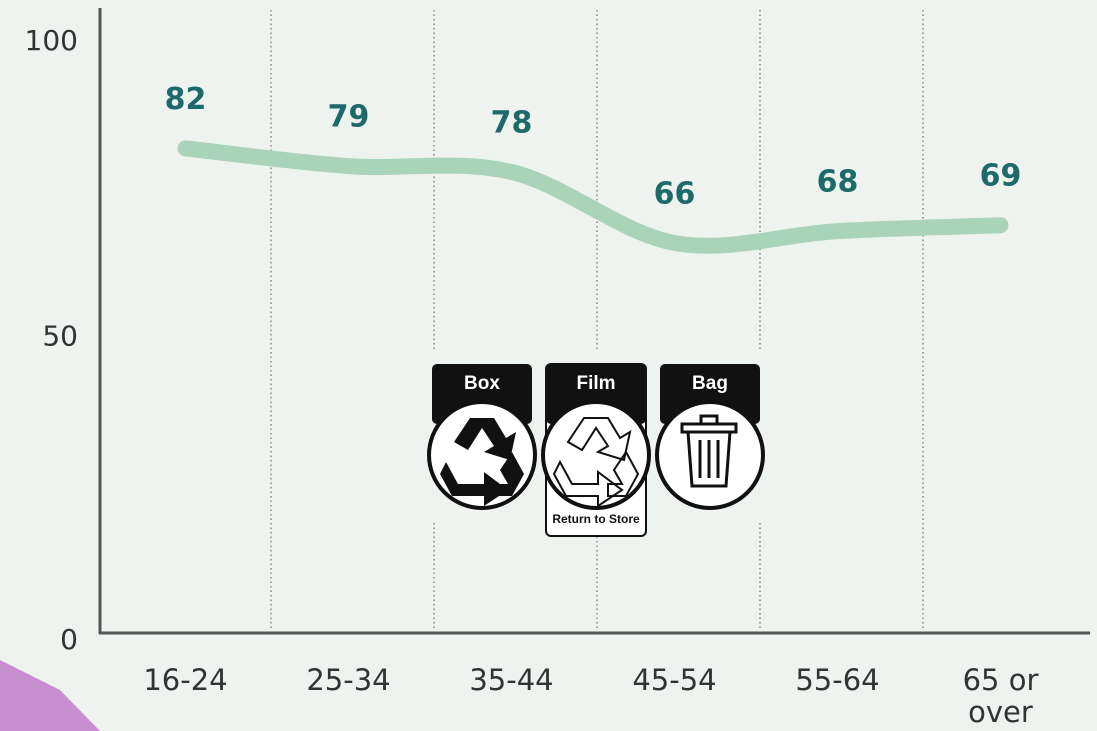 Image resolution: width=1097 pixels, height=731 pixels. I want to click on x-tick-label: 16-24, so click(185, 680).